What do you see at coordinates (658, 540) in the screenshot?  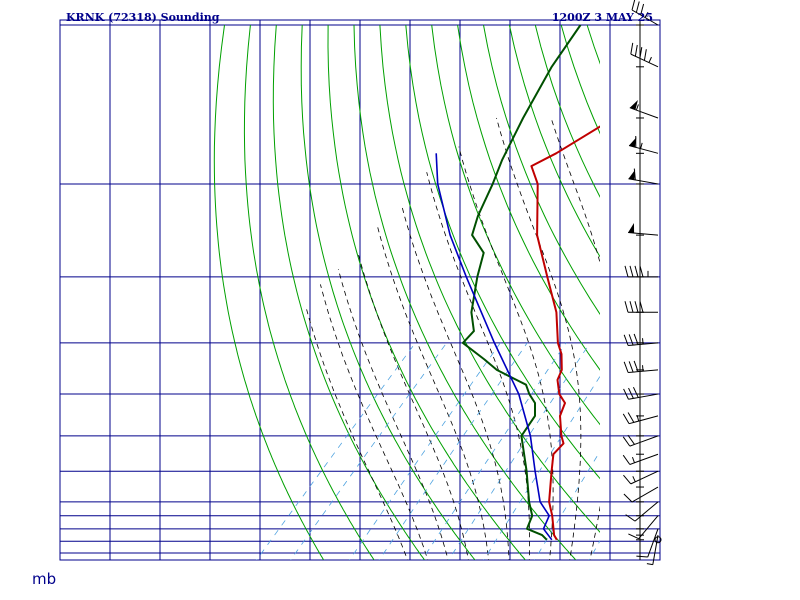 I see `calm-wind-circle` at bounding box center [658, 540].